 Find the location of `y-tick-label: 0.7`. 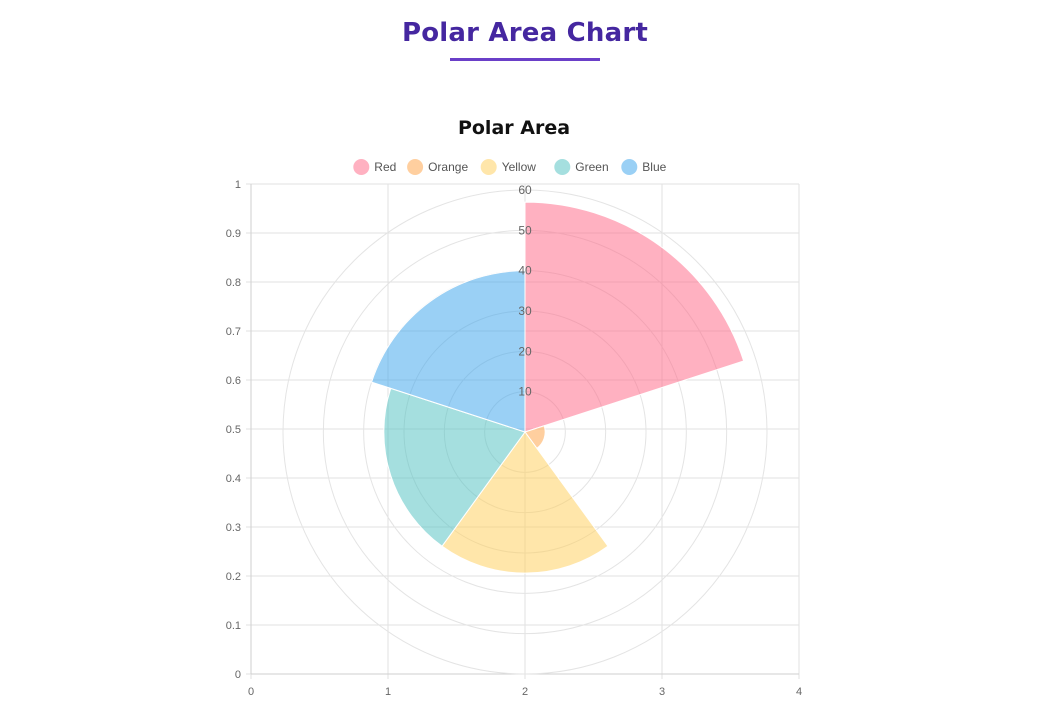

y-tick-label: 0.7 is located at coordinates (233, 332).